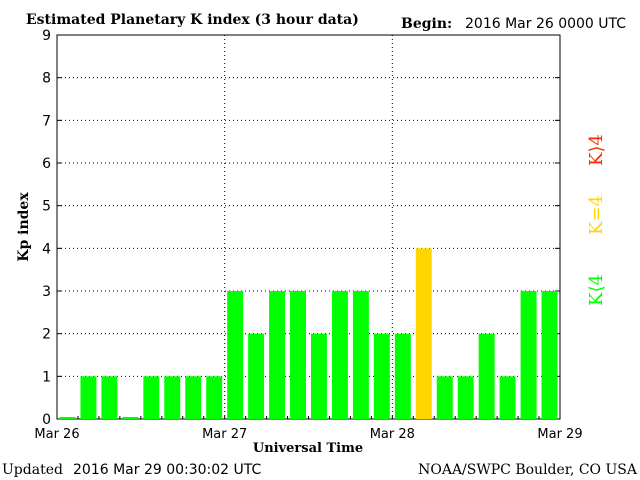 The width and height of the screenshot is (640, 480). I want to click on y-tick-label: 5, so click(46, 207).